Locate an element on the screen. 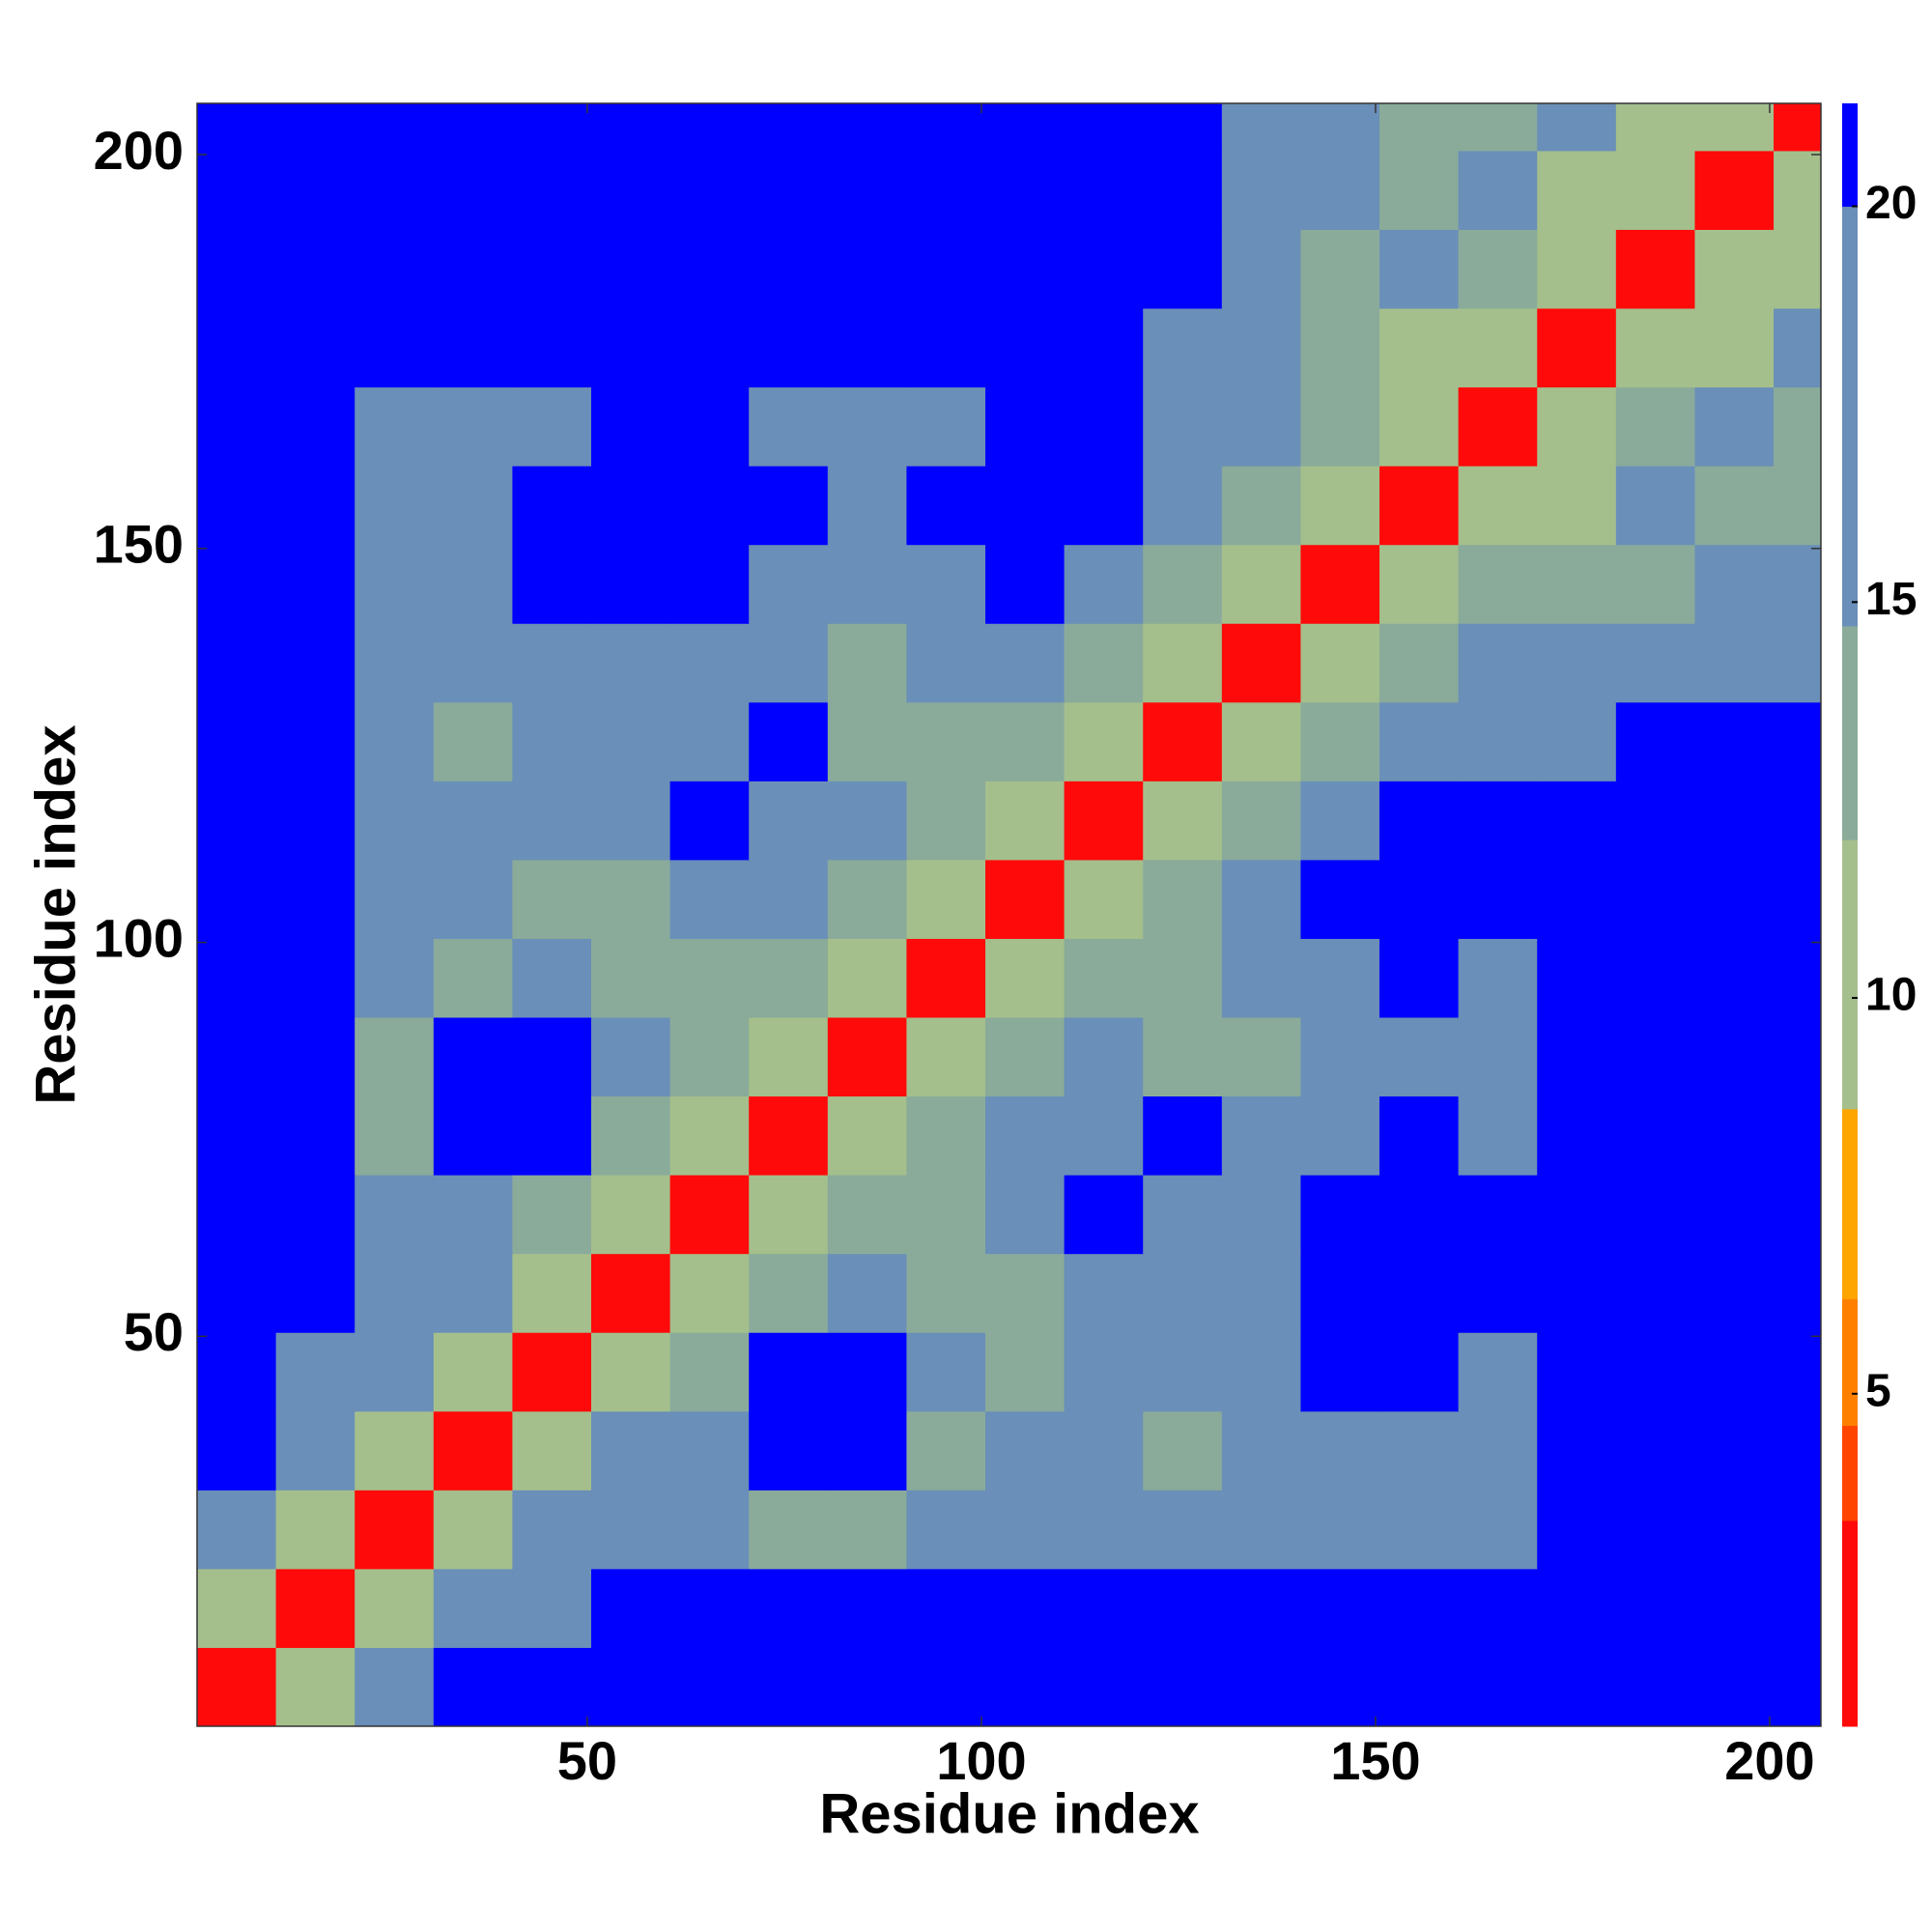  x-tick-label: 150 is located at coordinates (1375, 1760).